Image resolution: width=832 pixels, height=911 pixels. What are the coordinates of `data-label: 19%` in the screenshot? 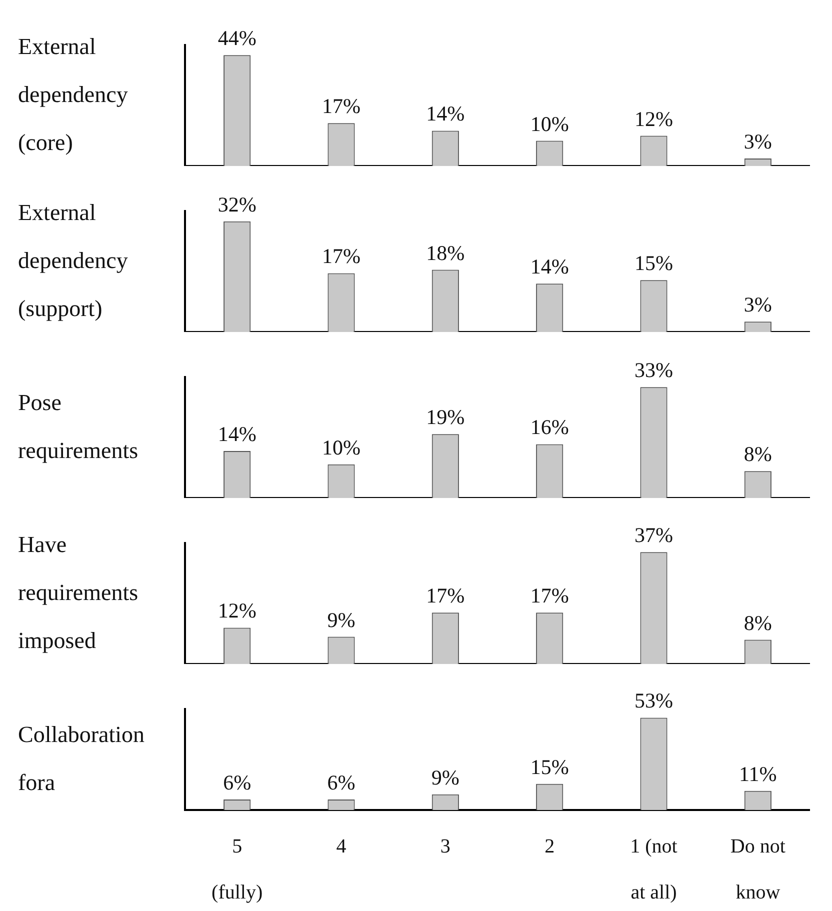 It's located at (445, 417).